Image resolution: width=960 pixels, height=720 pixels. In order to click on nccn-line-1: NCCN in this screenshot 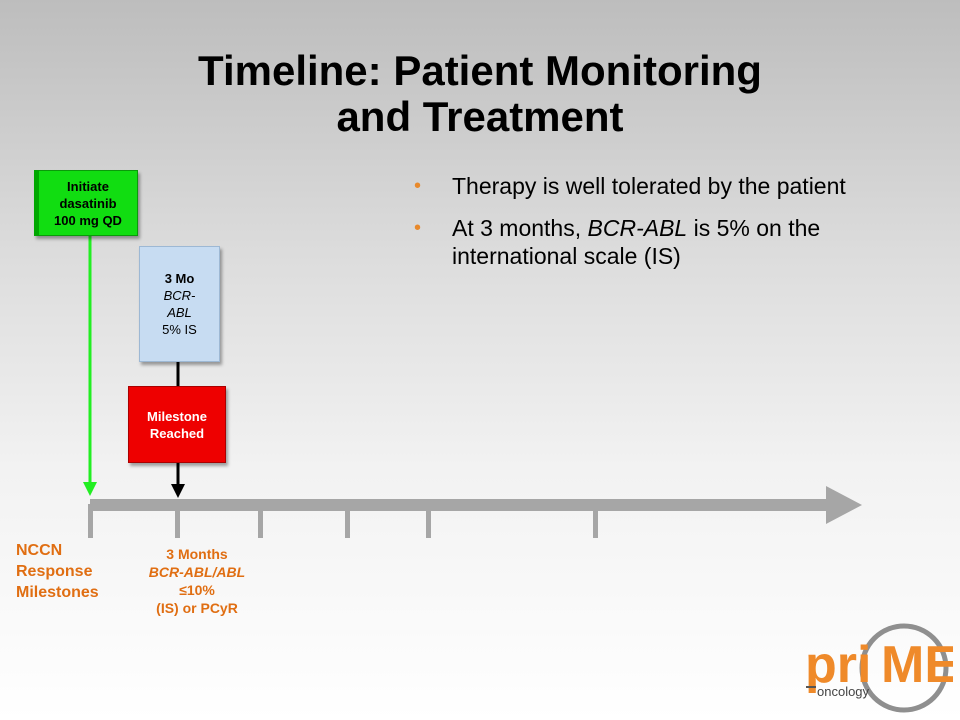, I will do `click(39, 550)`.